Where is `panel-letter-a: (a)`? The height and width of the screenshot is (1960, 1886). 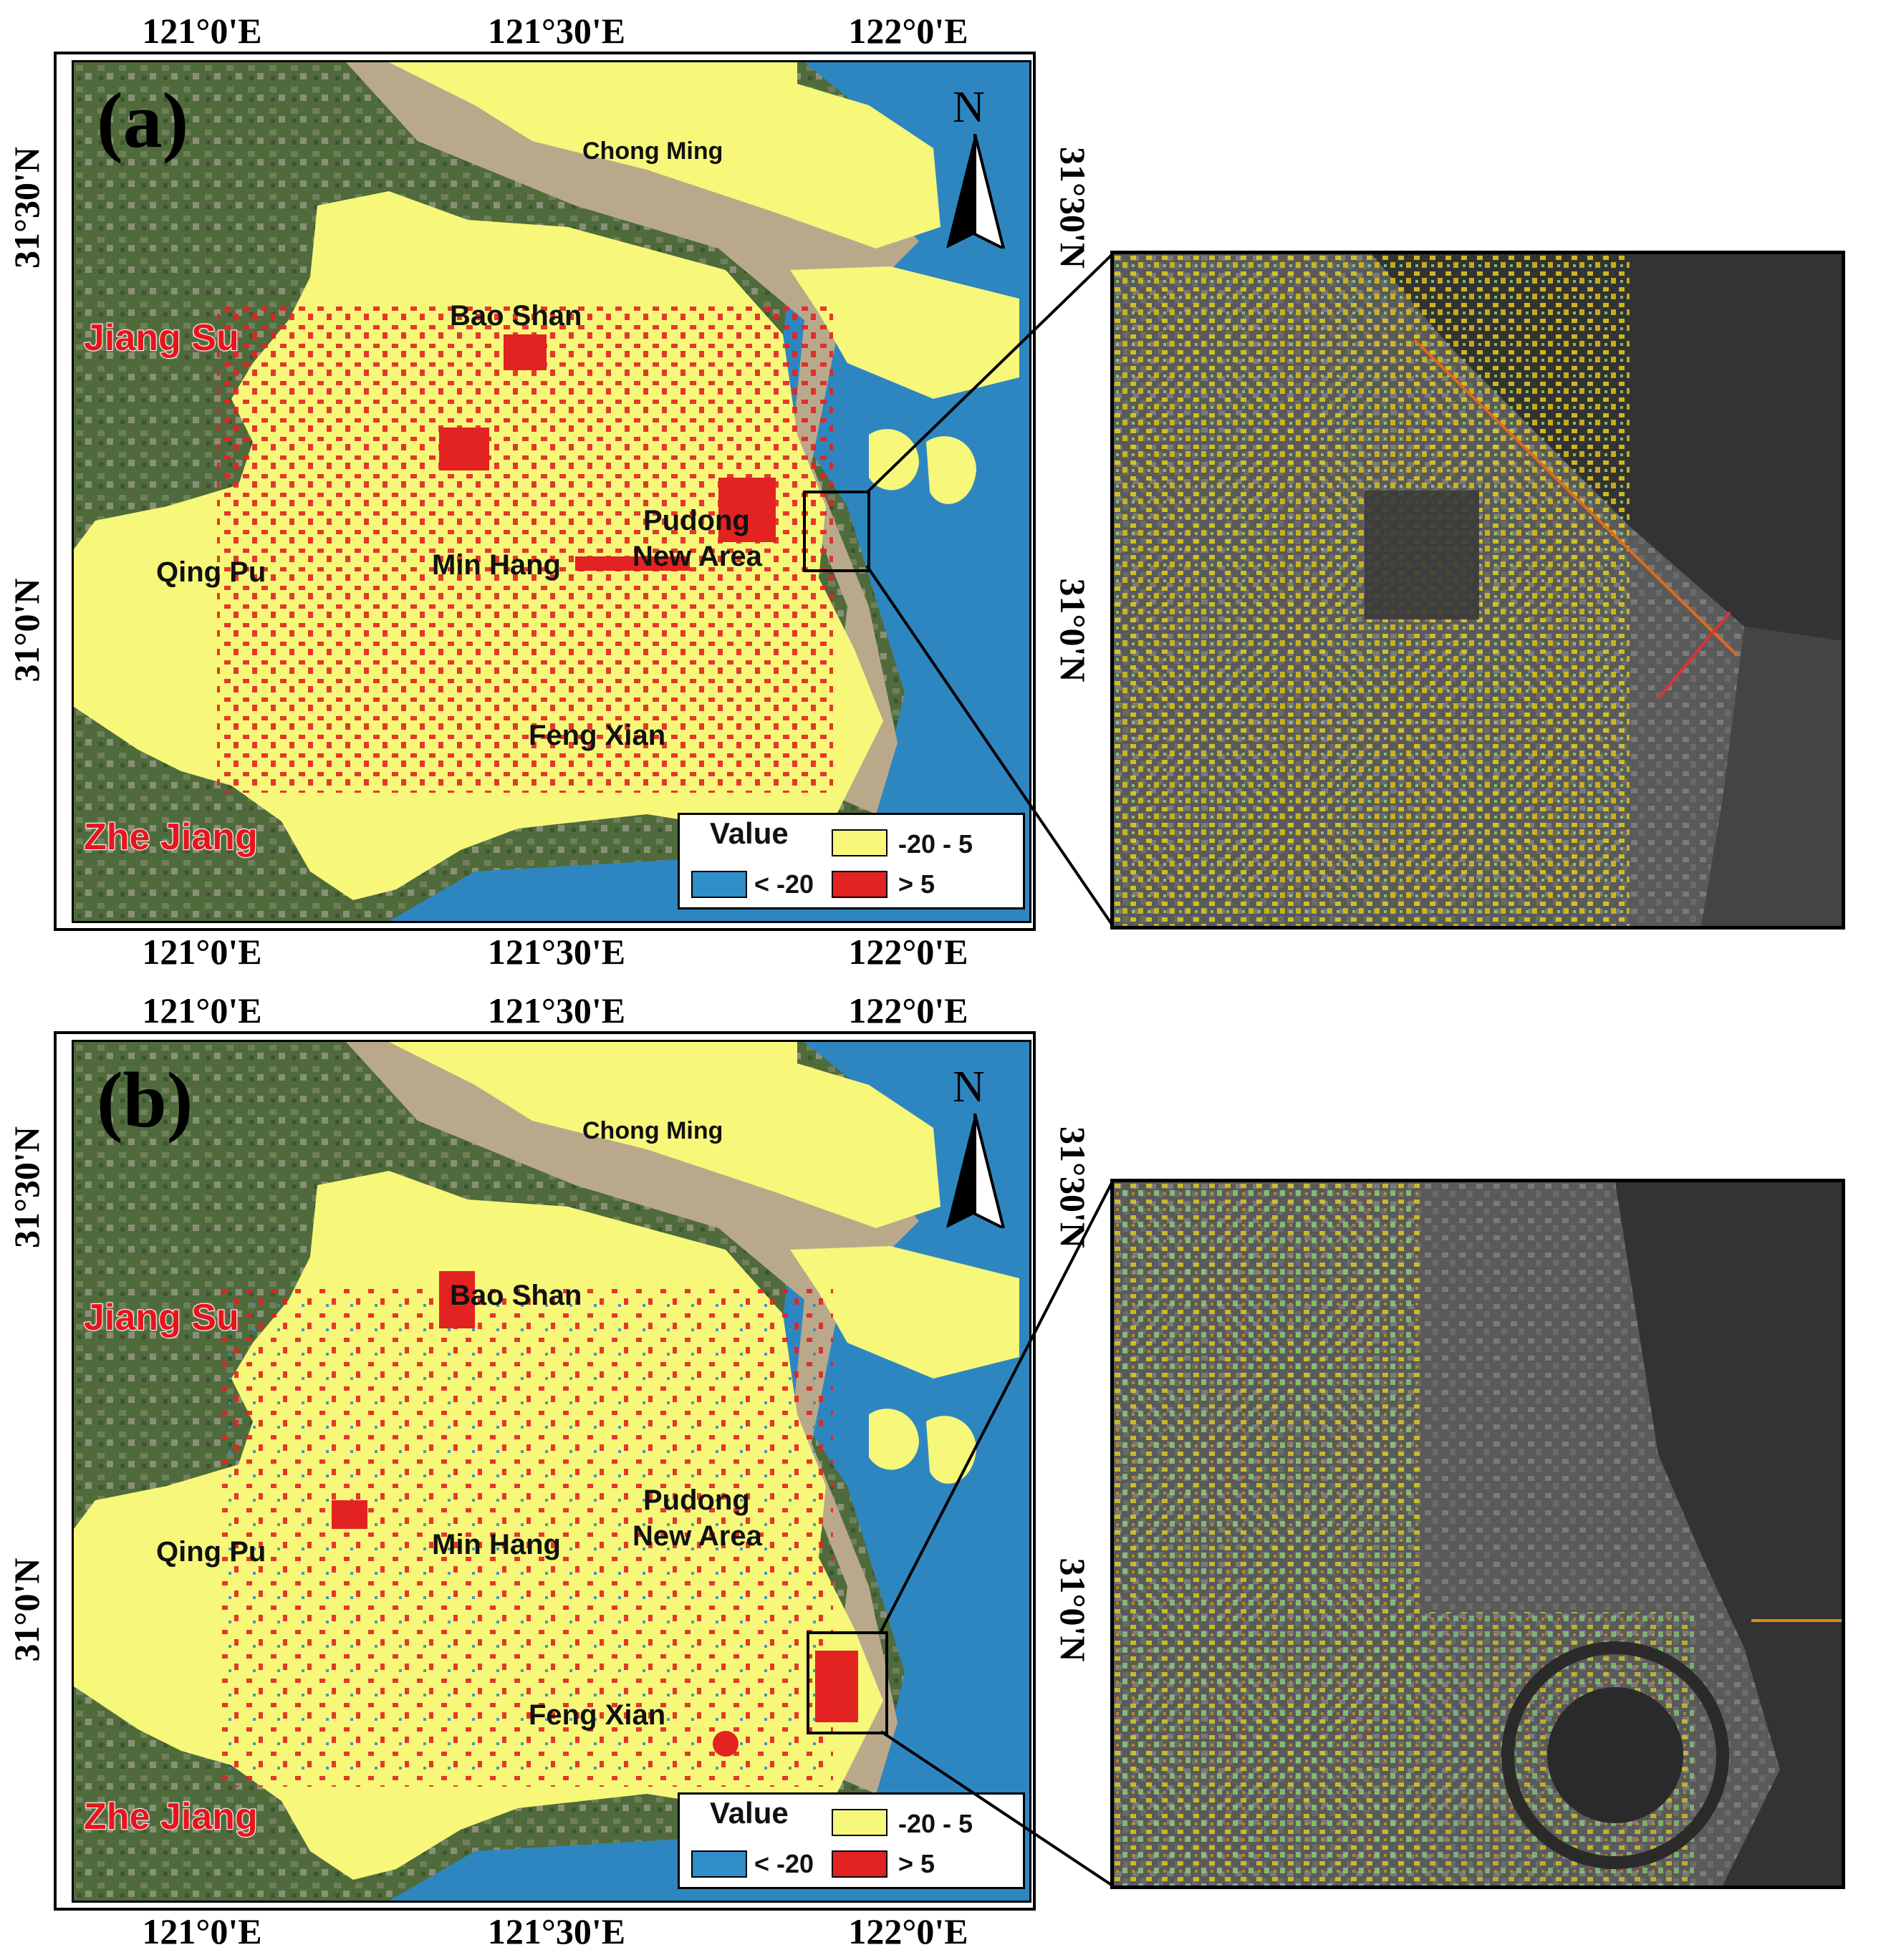 panel-letter-a: (a) is located at coordinates (143, 120).